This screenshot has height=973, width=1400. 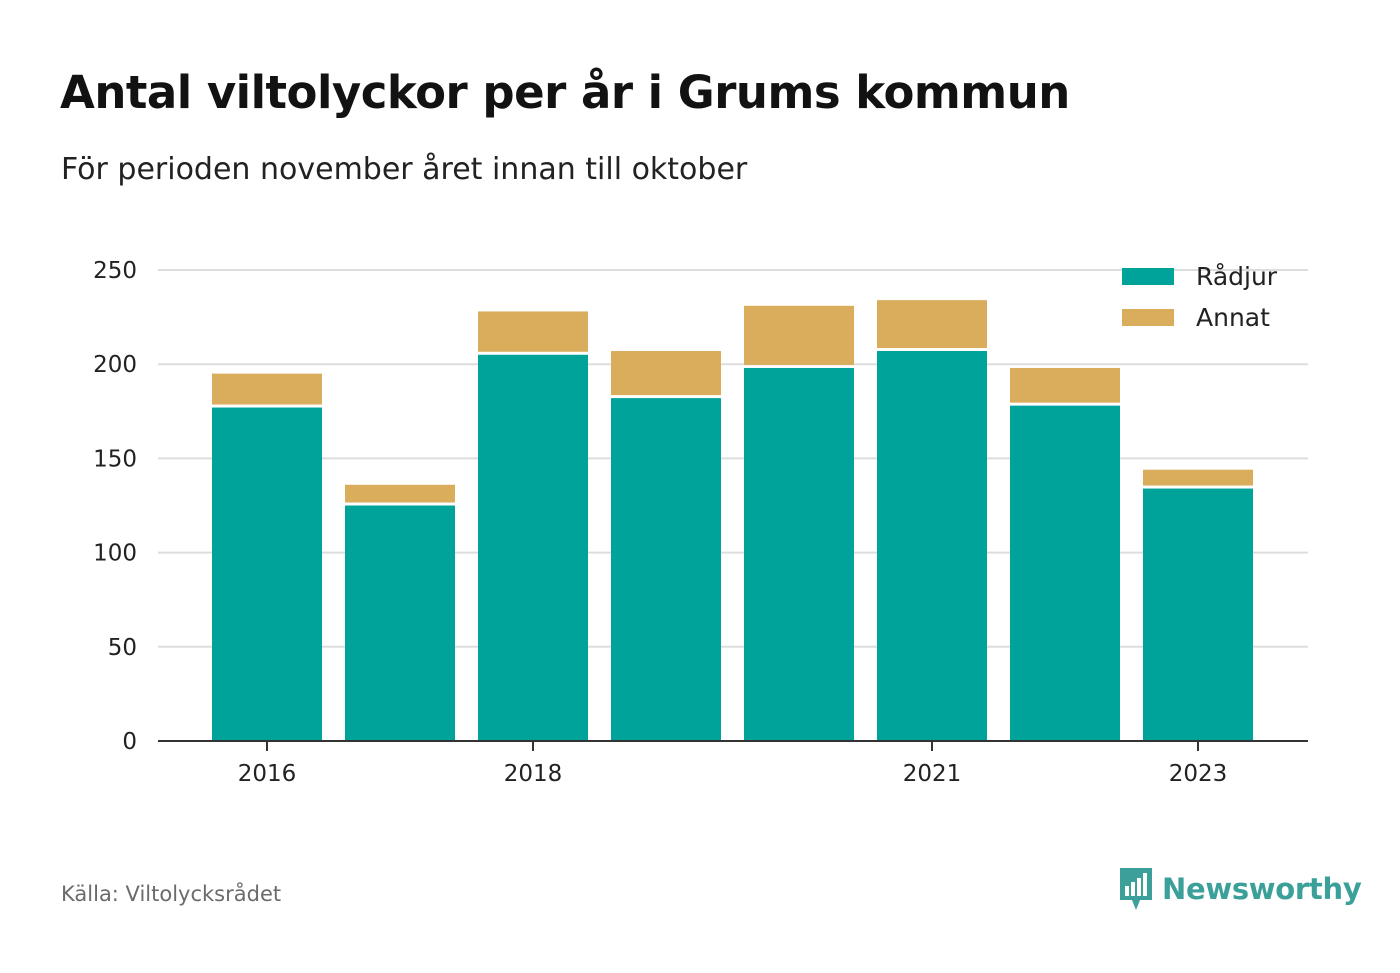 What do you see at coordinates (1136, 889) in the screenshot?
I see `bar-chart-speech-bubble-icon` at bounding box center [1136, 889].